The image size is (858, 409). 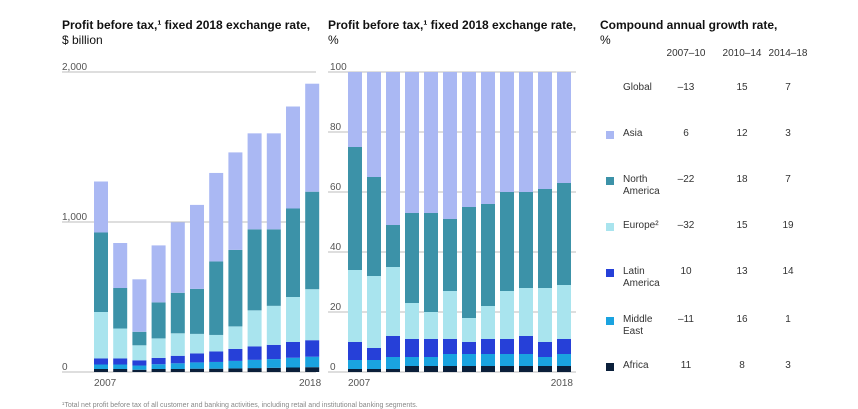 I want to click on cagr-row-label-line1: Global, so click(x=637, y=87).